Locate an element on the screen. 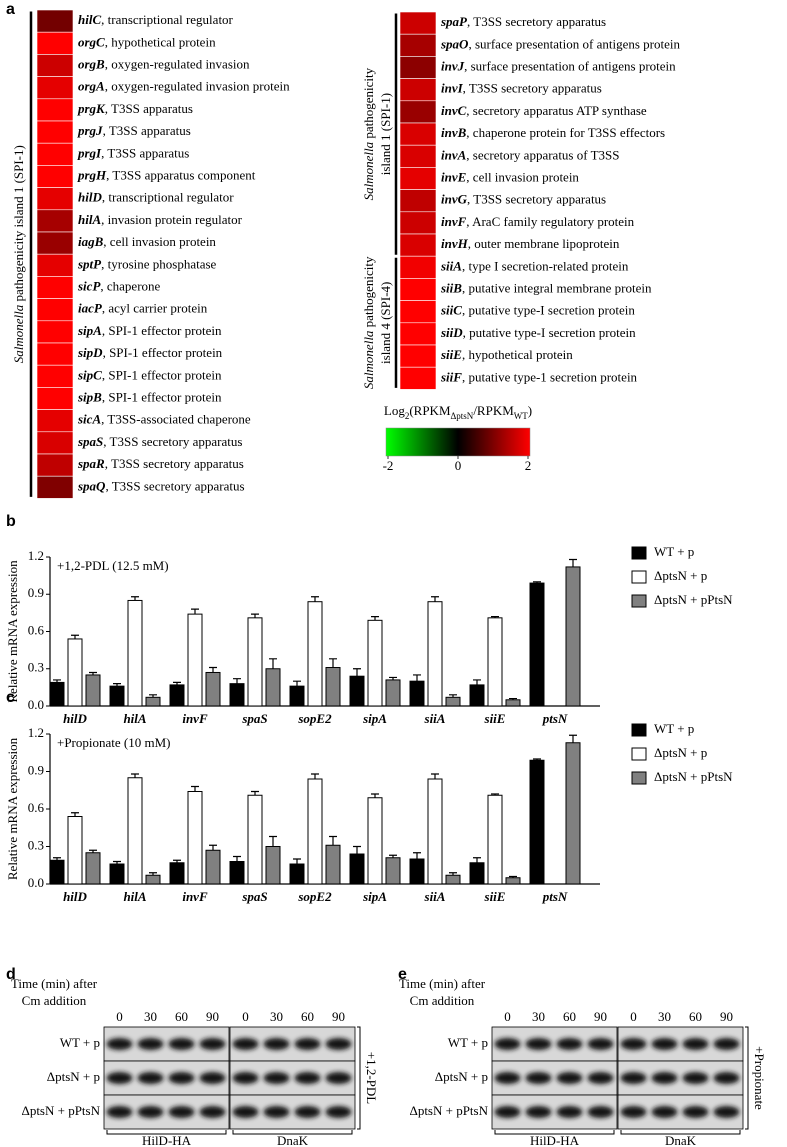 The width and height of the screenshot is (787, 1147). row-label: invH, outer membrane lipoprotein is located at coordinates (530, 243).